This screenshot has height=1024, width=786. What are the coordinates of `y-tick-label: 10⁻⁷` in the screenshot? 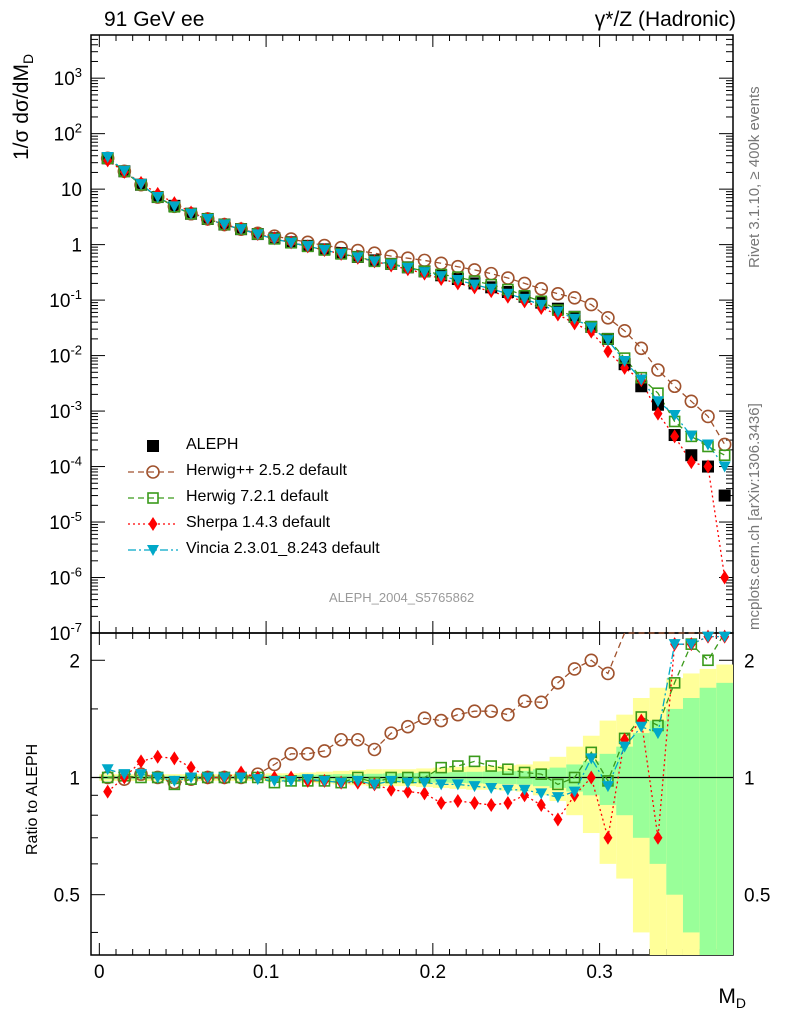 It's located at (65, 632).